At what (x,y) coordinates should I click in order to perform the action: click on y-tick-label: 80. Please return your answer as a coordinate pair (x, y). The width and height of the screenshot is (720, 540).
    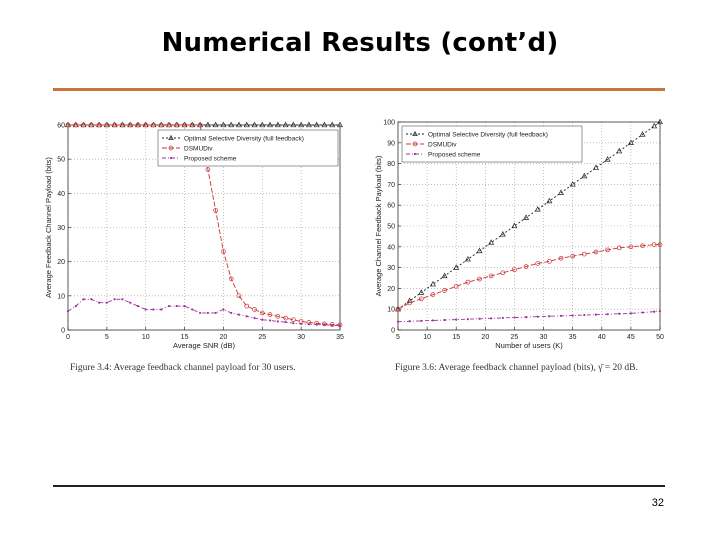
    Looking at the image, I should click on (391, 164).